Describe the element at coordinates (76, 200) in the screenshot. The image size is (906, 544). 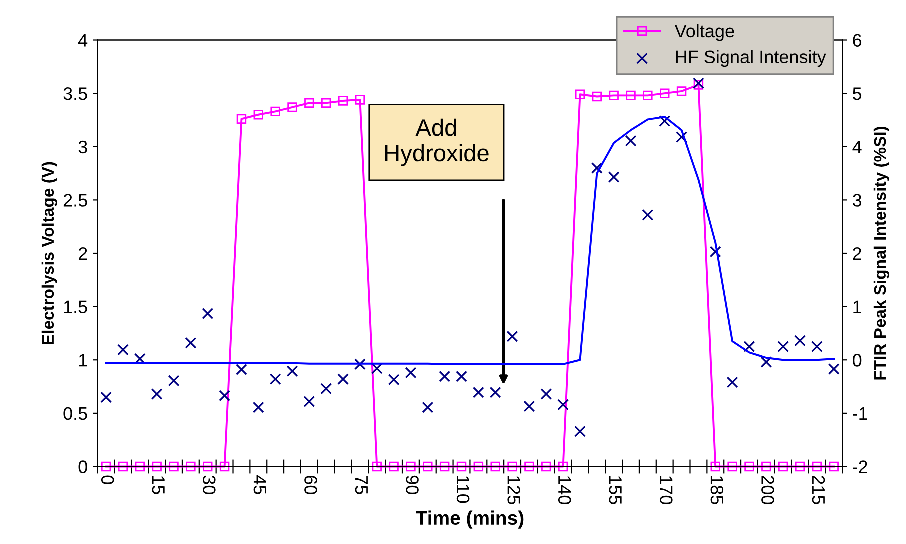
I see `y-tick-label: 2.5` at that location.